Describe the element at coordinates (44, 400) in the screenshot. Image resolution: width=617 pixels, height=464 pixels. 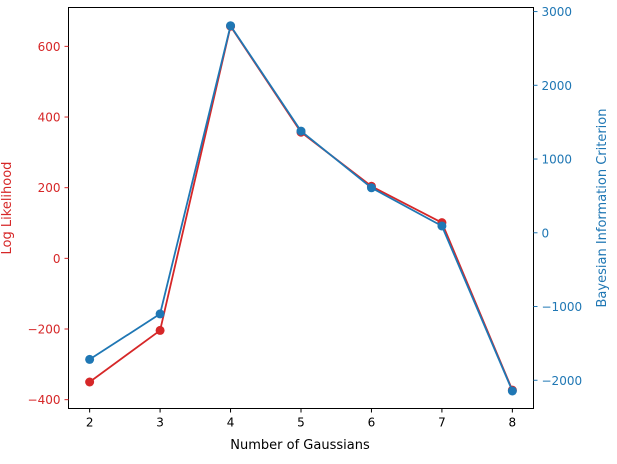
I see `y-left-tick-label: −400` at that location.